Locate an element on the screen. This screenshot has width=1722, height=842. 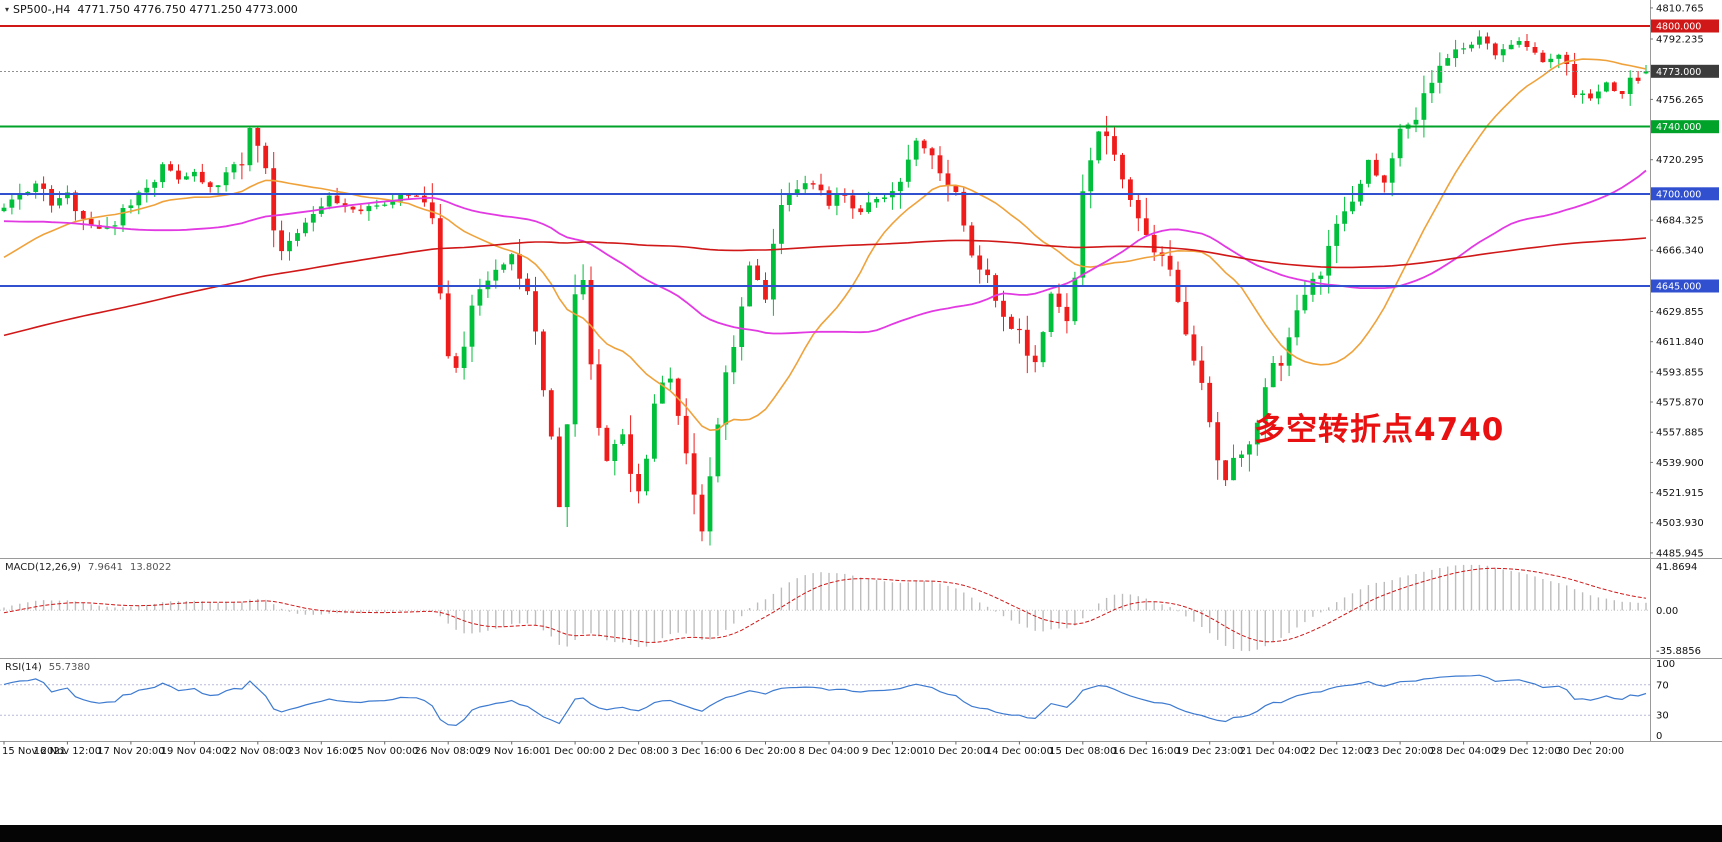
svg-text: 4521.915 is located at coordinates (1680, 493).